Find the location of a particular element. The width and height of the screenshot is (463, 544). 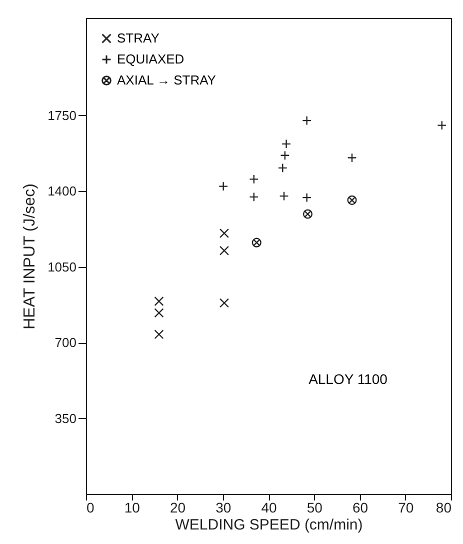

y-tick-label: 1750 is located at coordinates (62, 115).